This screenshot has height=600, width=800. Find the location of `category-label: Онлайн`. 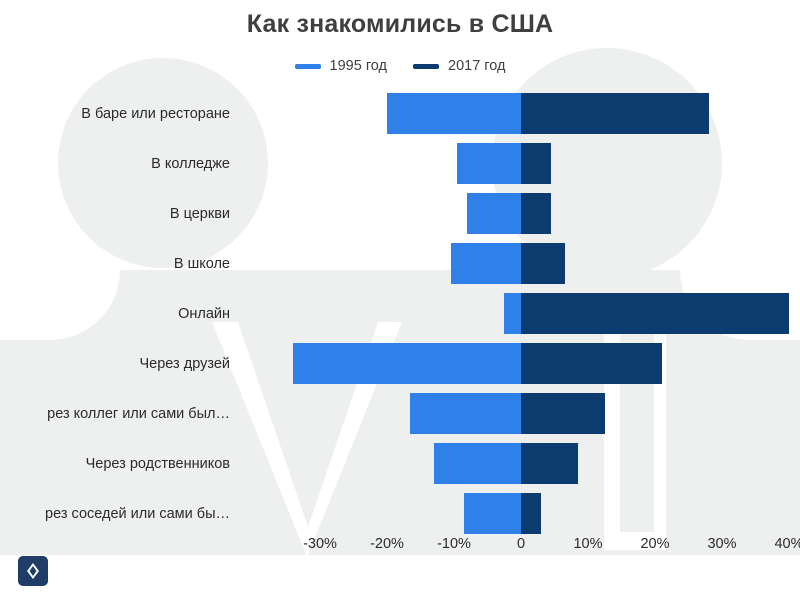

category-label: Онлайн is located at coordinates (204, 313).